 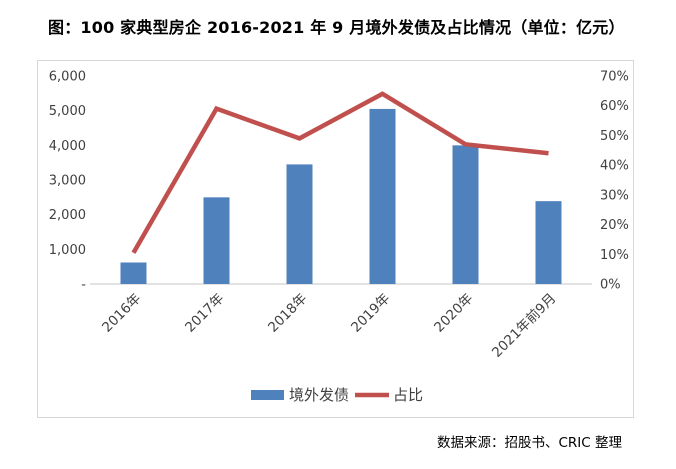 I want to click on bar-2017年, so click(x=216, y=240).